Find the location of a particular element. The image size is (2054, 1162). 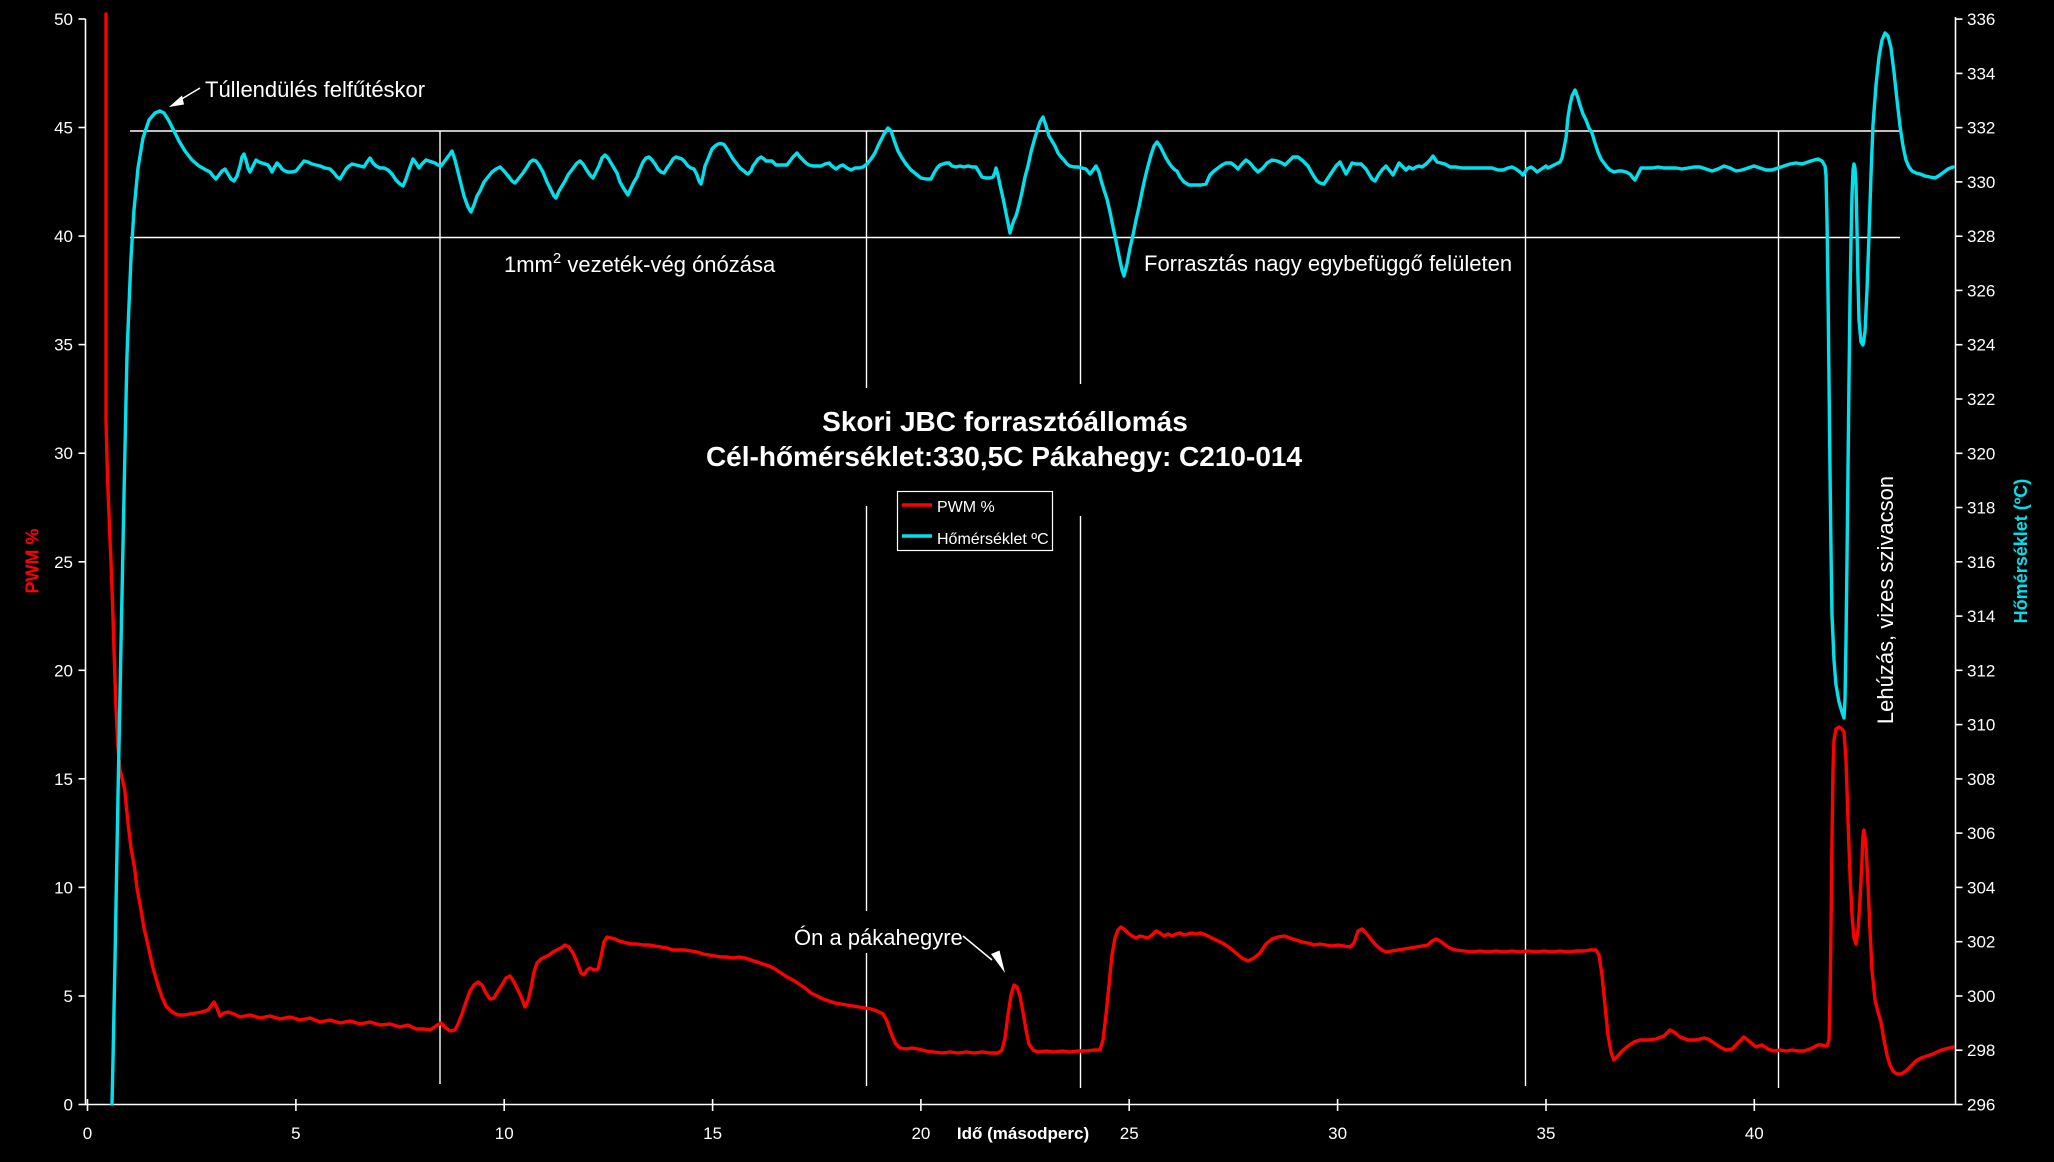

svg-text: Idő (másodperc) is located at coordinates (1023, 1133).